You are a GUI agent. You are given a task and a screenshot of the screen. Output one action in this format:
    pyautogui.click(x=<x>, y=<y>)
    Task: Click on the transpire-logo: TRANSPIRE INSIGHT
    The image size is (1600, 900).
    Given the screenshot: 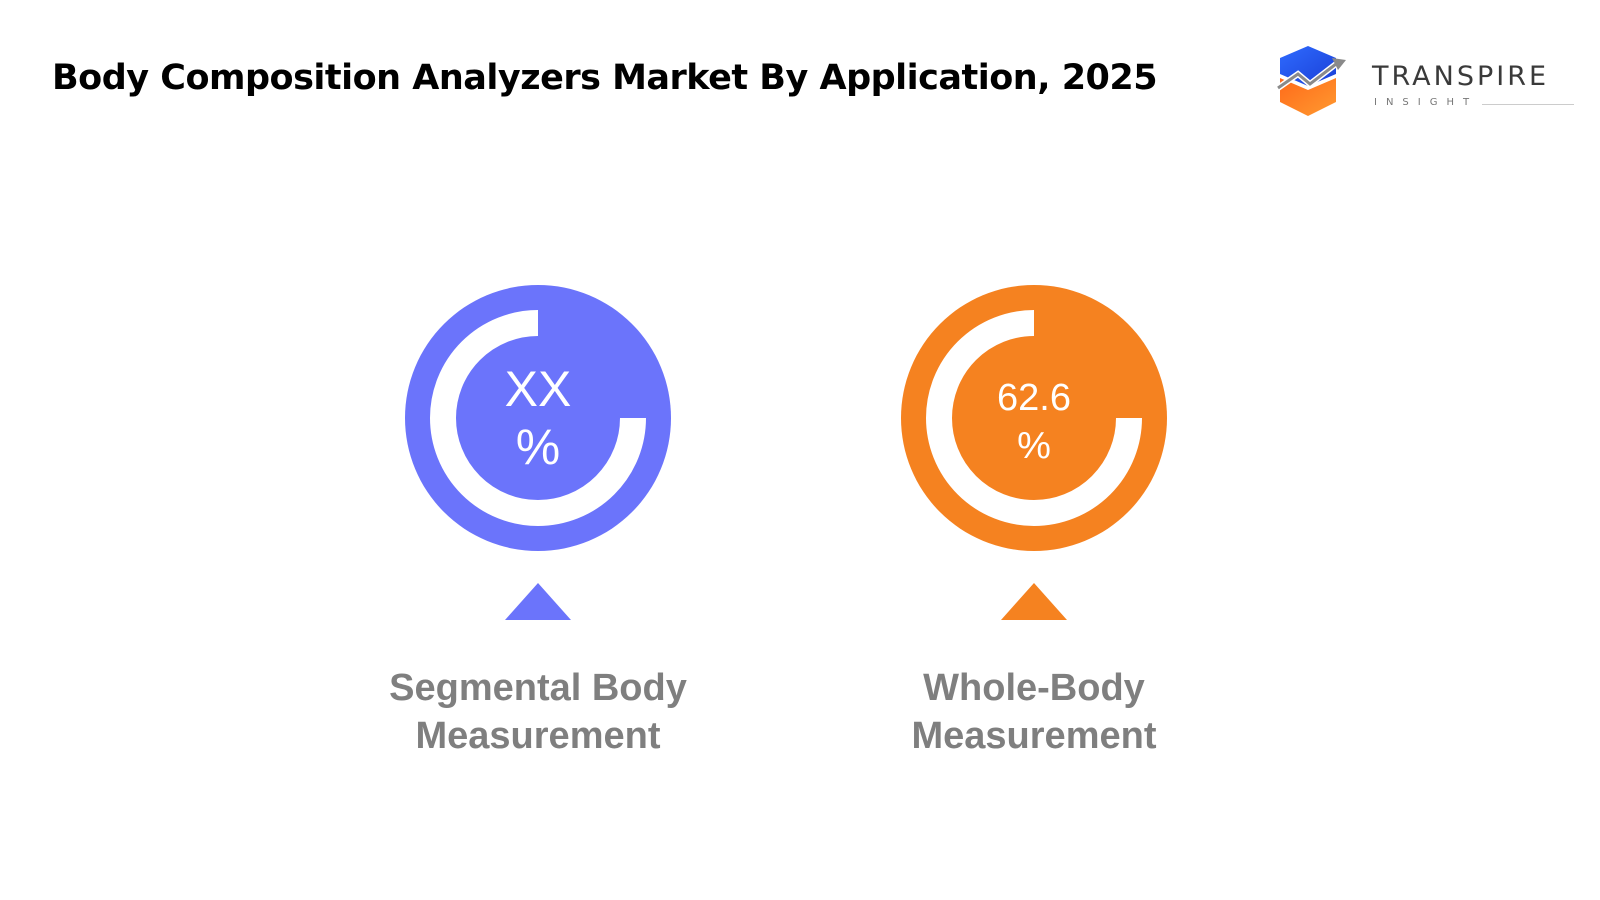 What is the action you would take?
    pyautogui.click(x=1426, y=82)
    